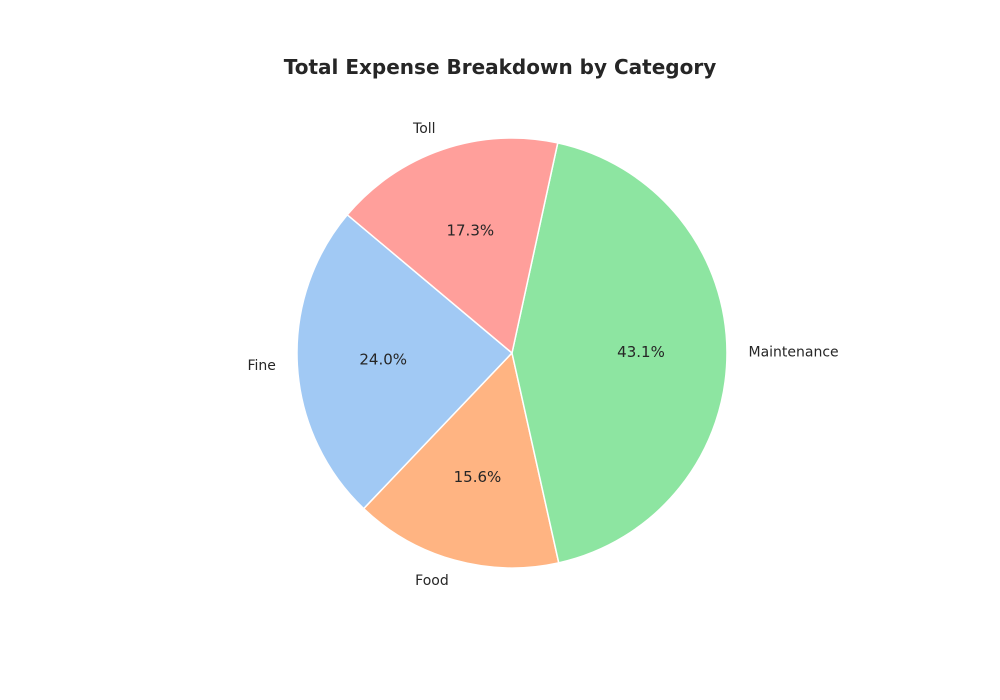 This screenshot has height=700, width=1000. What do you see at coordinates (261, 366) in the screenshot?
I see `category-label-fine: Fine` at bounding box center [261, 366].